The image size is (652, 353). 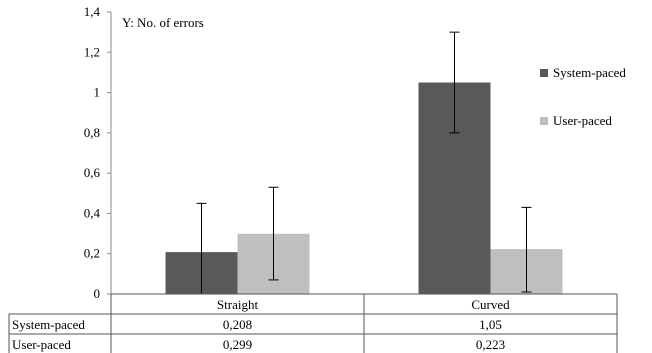 What do you see at coordinates (582, 120) in the screenshot?
I see `legend-label: User-paced` at bounding box center [582, 120].